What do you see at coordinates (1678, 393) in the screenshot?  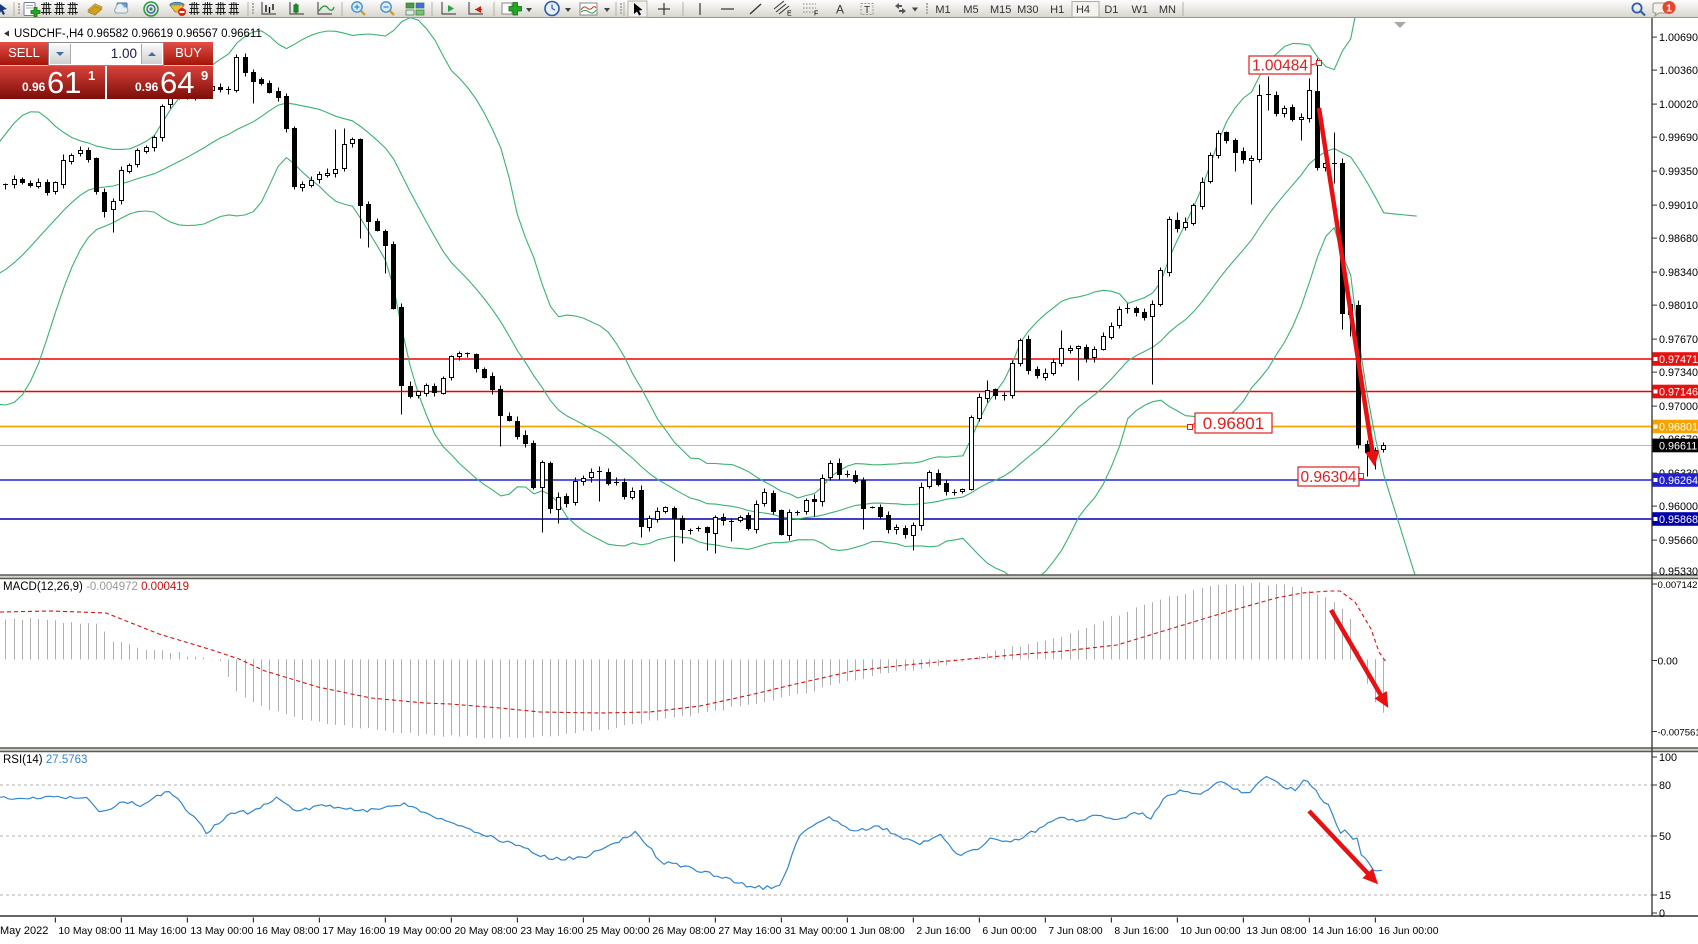 I see `svg-text: 0.97146` at bounding box center [1678, 393].